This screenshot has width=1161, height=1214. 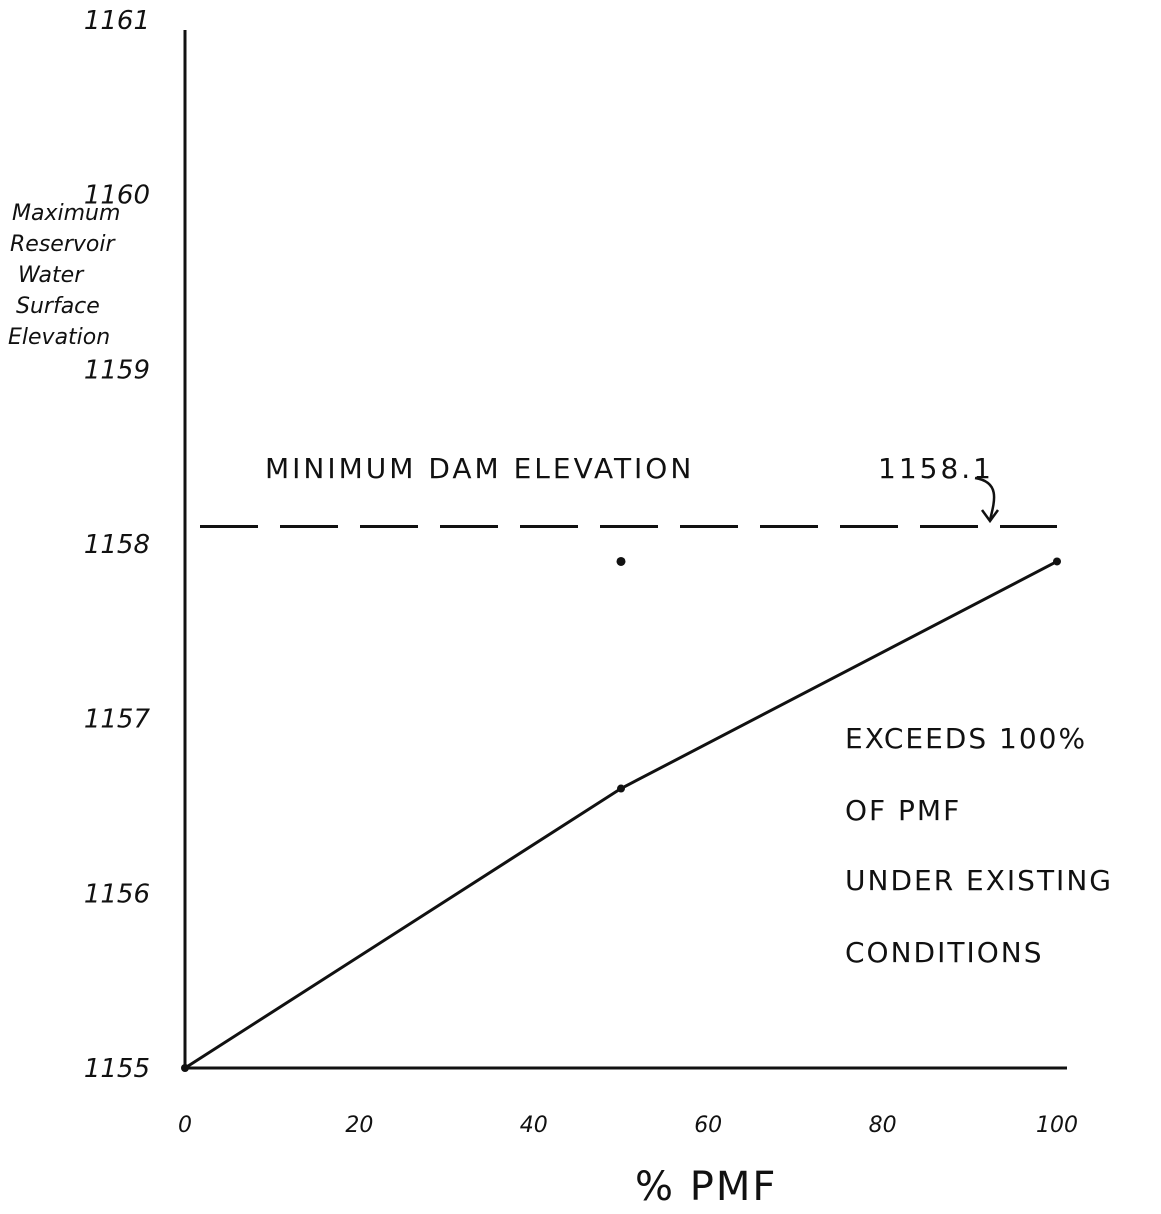 What do you see at coordinates (117, 720) in the screenshot?
I see `y-tick-label: 1157` at bounding box center [117, 720].